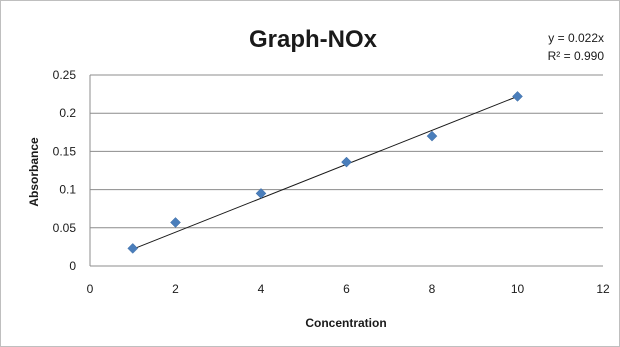 Image resolution: width=620 pixels, height=347 pixels. What do you see at coordinates (432, 289) in the screenshot?
I see `x-tick-label: 8` at bounding box center [432, 289].